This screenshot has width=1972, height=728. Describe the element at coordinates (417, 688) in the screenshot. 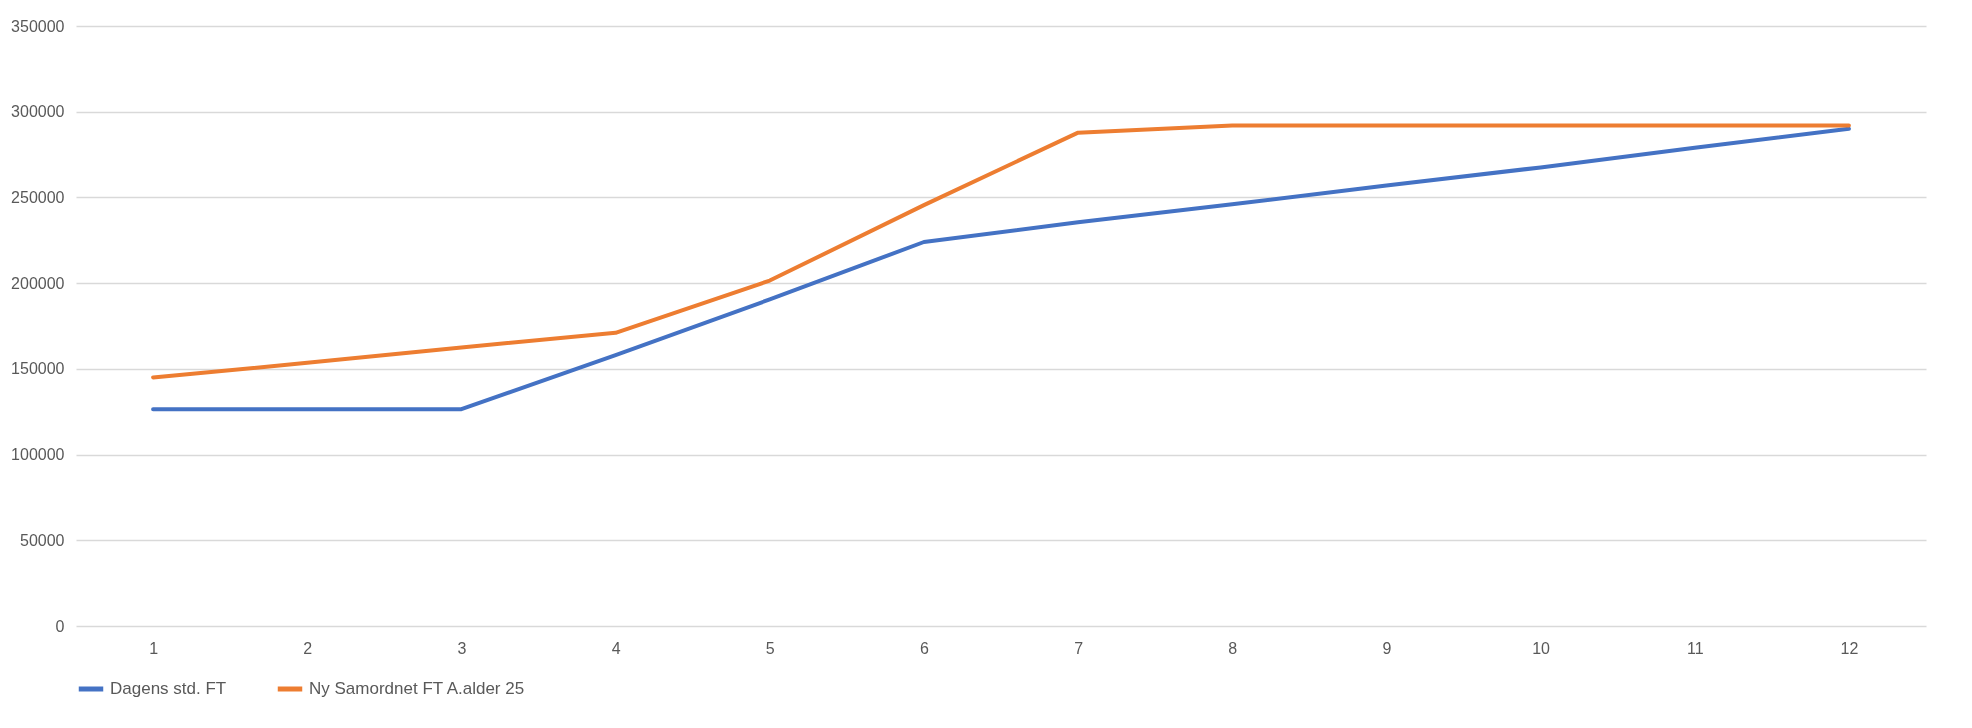

I see `legend-label: Ny Samordnet FT A.alder 25` at that location.